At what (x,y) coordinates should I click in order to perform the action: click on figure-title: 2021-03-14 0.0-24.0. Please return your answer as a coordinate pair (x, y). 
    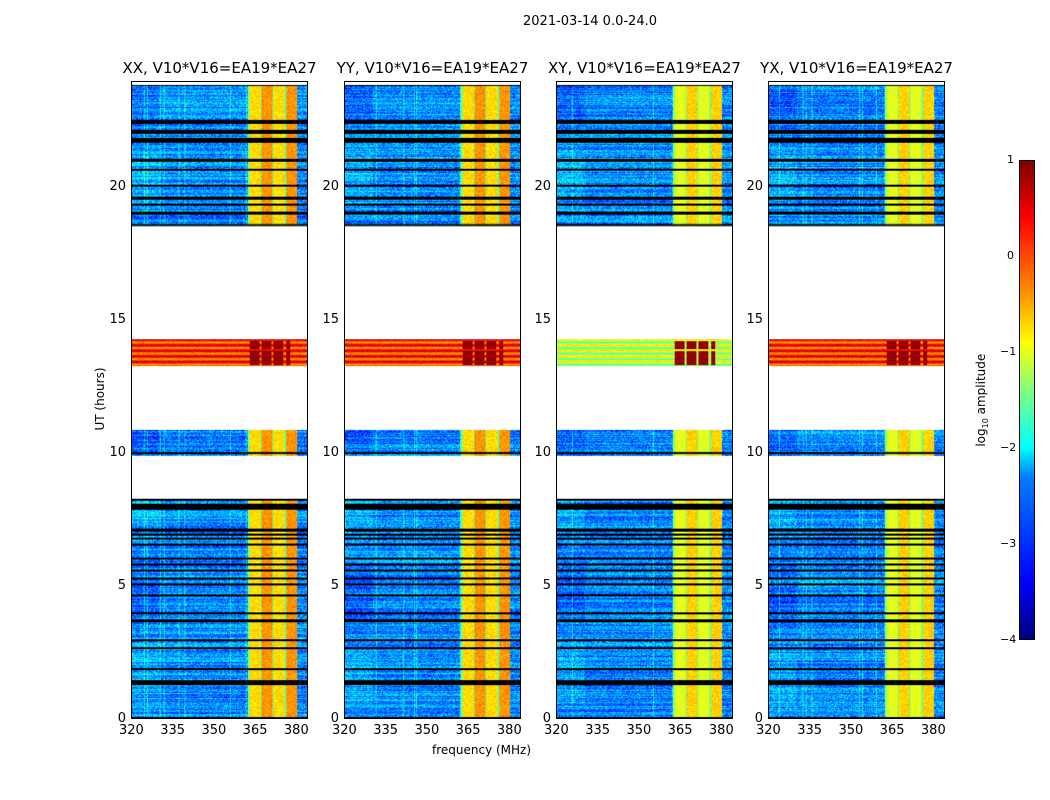
    Looking at the image, I should click on (590, 21).